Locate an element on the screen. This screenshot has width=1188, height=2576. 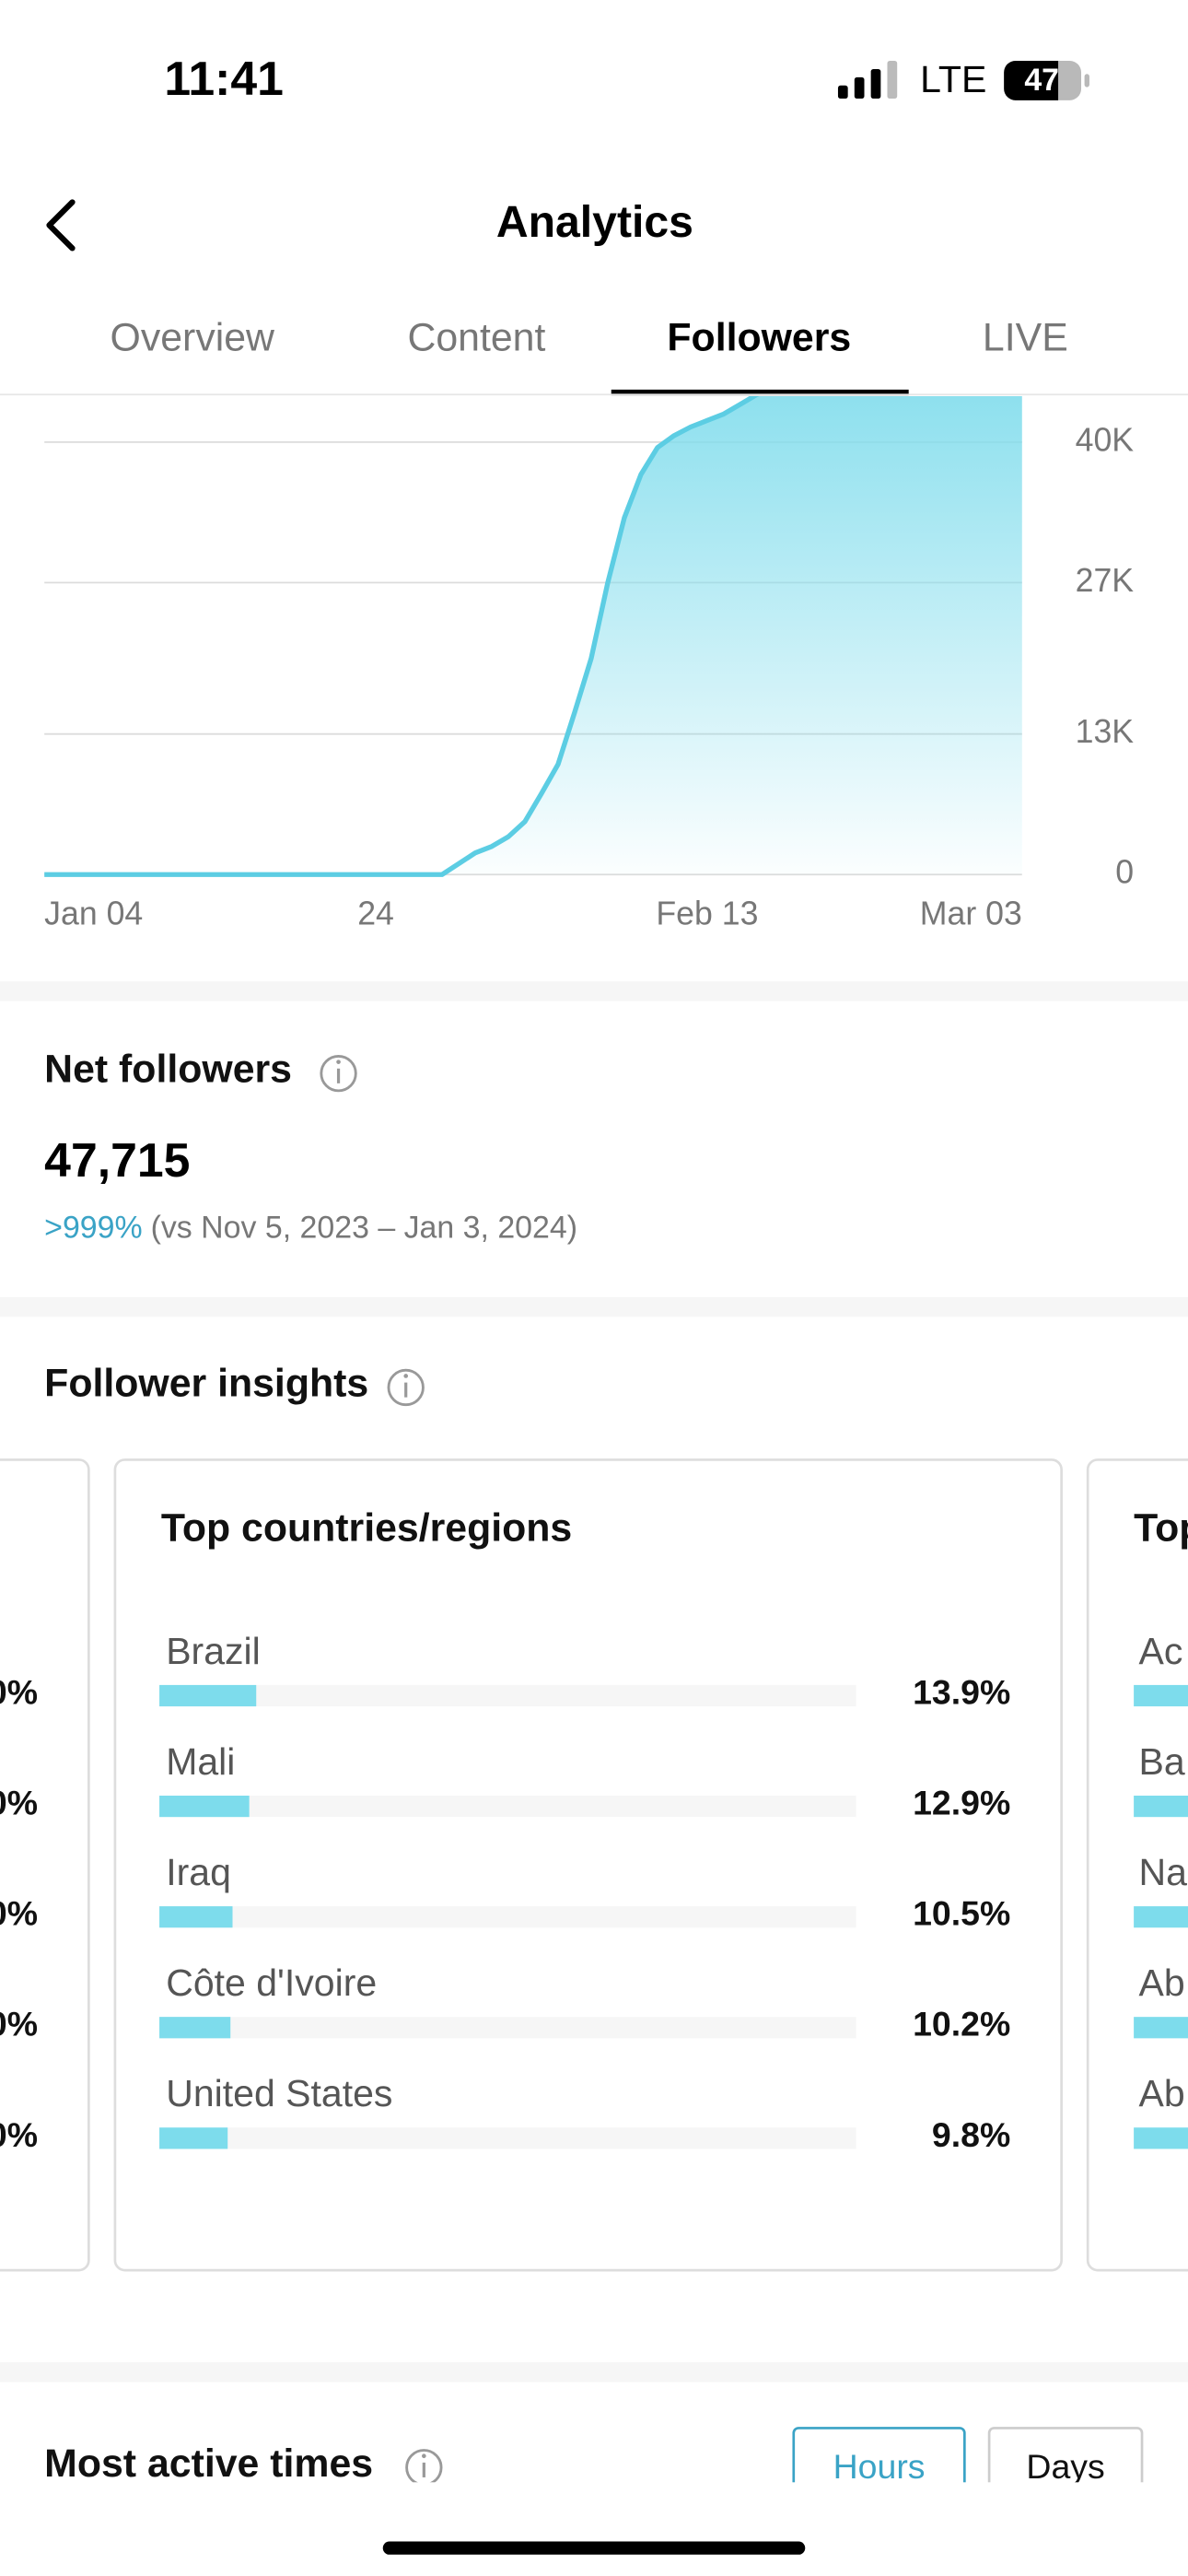
card-title: Top countries/regions is located at coordinates (366, 1527).